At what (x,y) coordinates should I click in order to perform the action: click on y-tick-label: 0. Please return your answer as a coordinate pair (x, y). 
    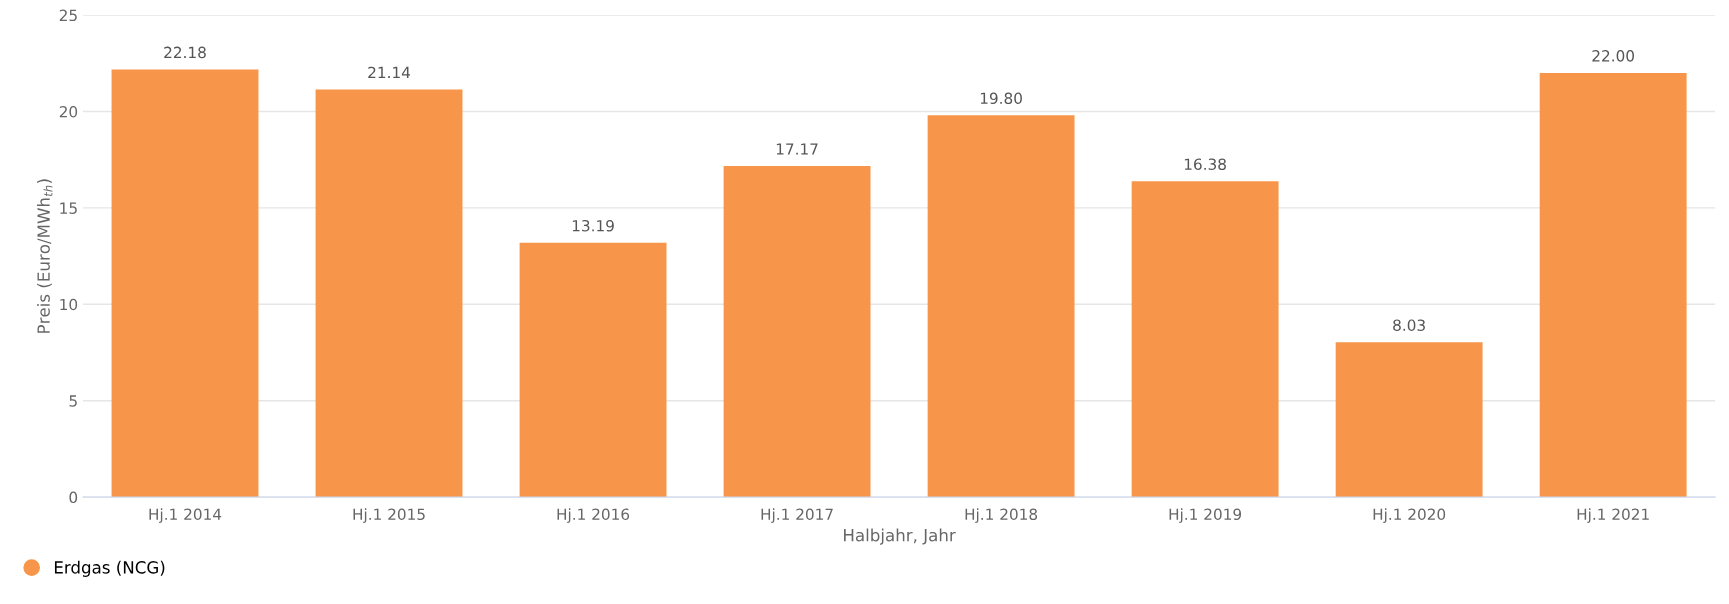
    Looking at the image, I should click on (73, 497).